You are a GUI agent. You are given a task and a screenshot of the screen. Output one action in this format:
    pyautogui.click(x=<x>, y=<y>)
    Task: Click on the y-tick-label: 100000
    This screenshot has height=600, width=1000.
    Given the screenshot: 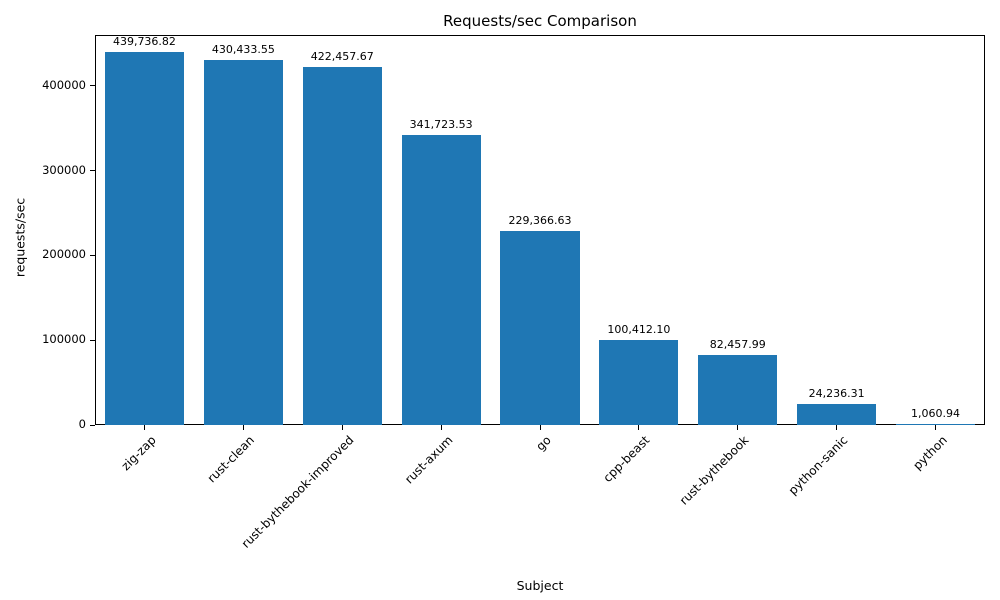 What is the action you would take?
    pyautogui.click(x=64, y=339)
    